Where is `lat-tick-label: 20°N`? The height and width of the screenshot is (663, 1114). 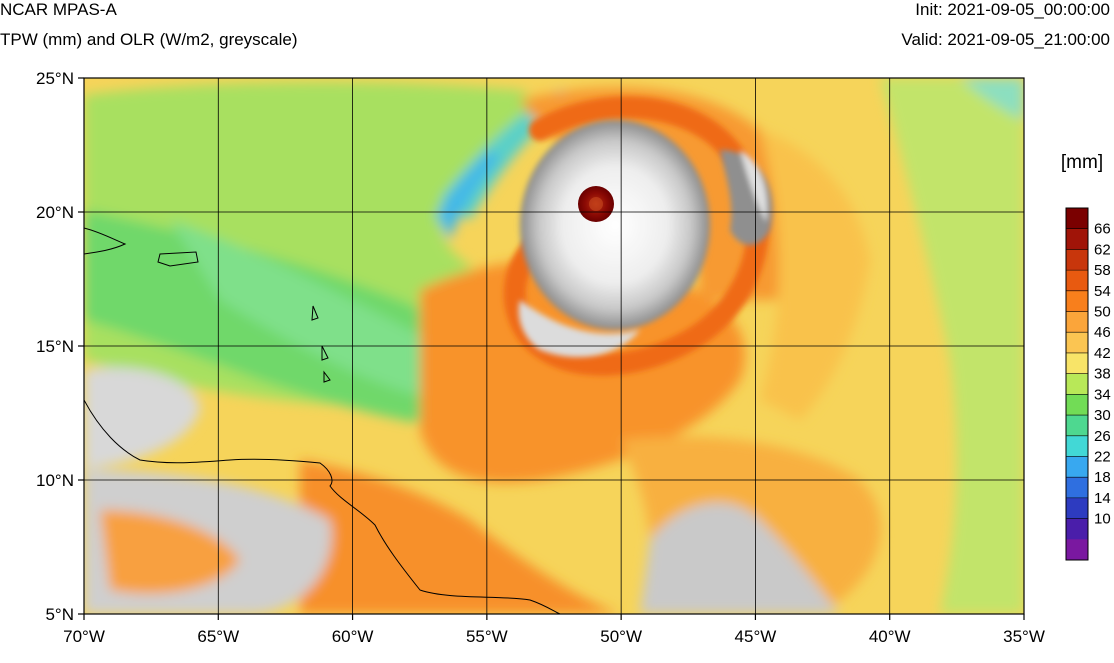
lat-tick-label: 20°N is located at coordinates (55, 212).